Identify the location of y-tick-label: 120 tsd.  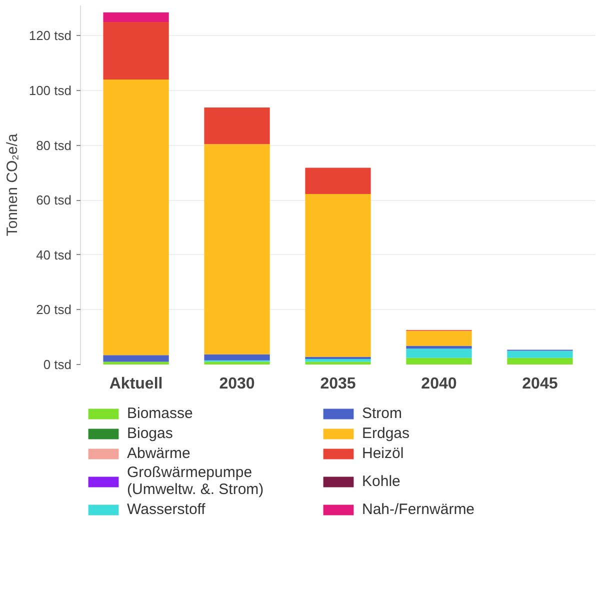
(50, 36).